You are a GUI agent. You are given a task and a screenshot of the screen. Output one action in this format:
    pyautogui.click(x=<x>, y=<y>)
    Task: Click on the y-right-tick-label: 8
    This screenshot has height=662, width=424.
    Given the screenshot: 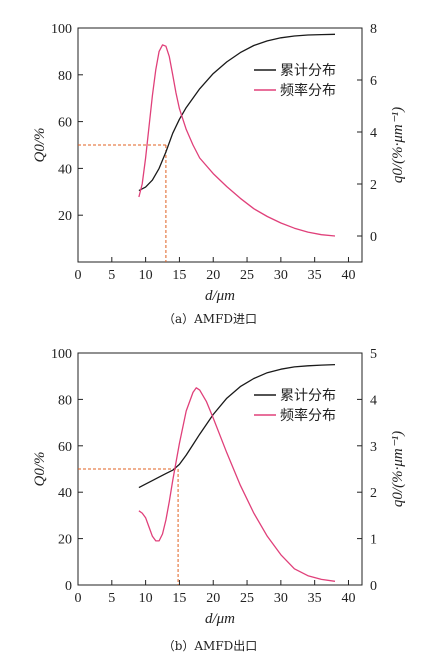 What is the action you would take?
    pyautogui.click(x=373, y=29)
    